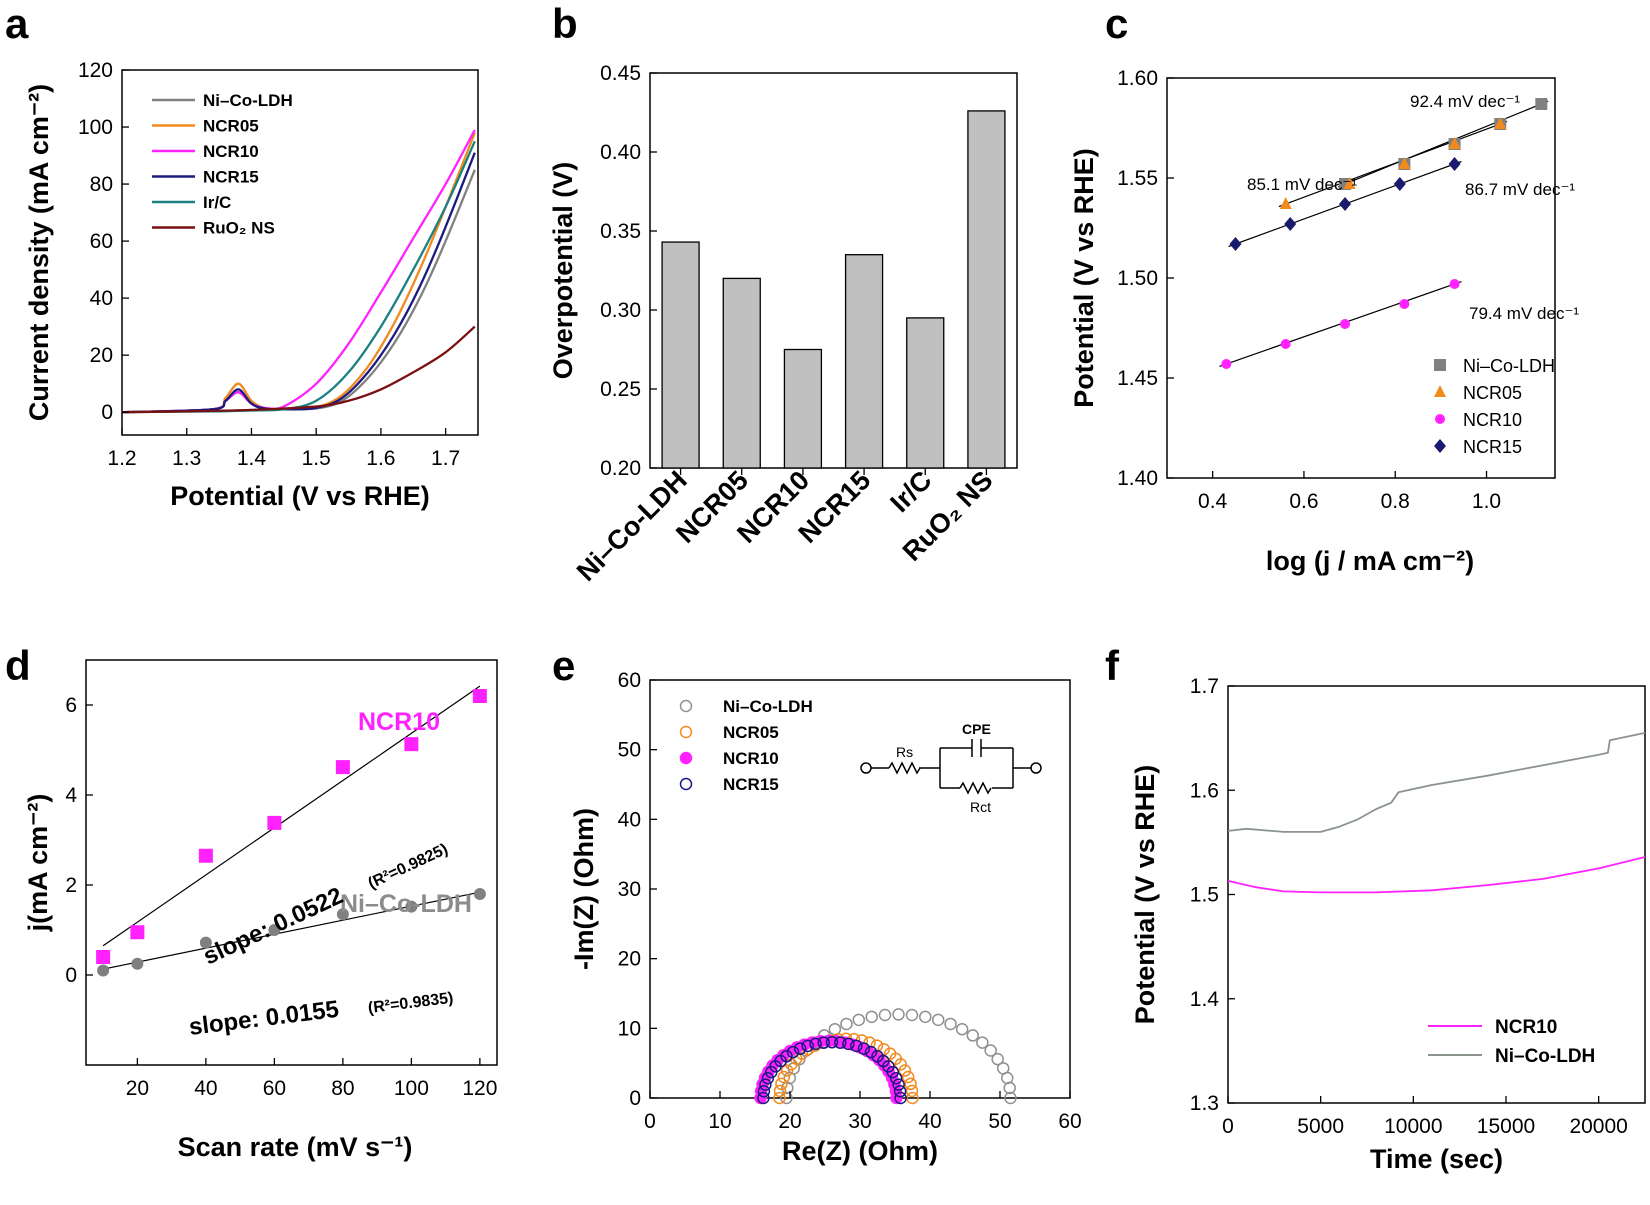 Image resolution: width=1650 pixels, height=1205 pixels. I want to click on f-xlabel: Time (sec), so click(1436, 1159).